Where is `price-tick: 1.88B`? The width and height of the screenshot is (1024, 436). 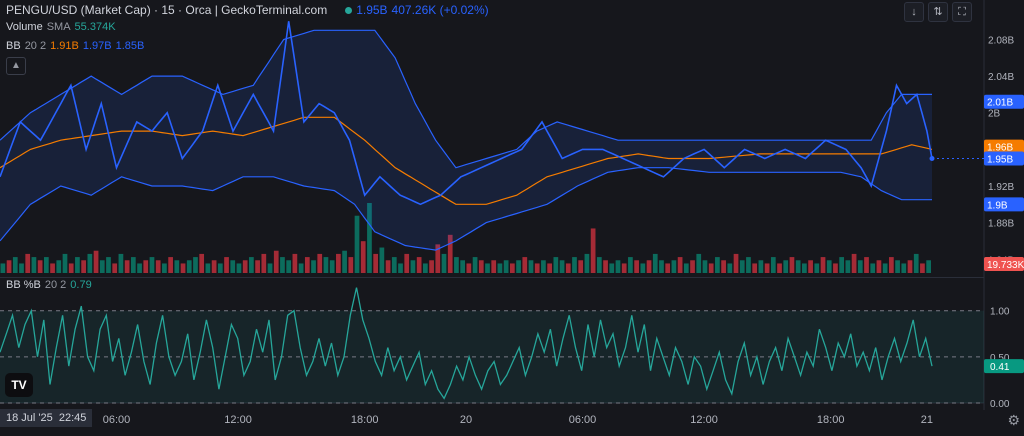
price-tick: 1.88B is located at coordinates (1001, 224).